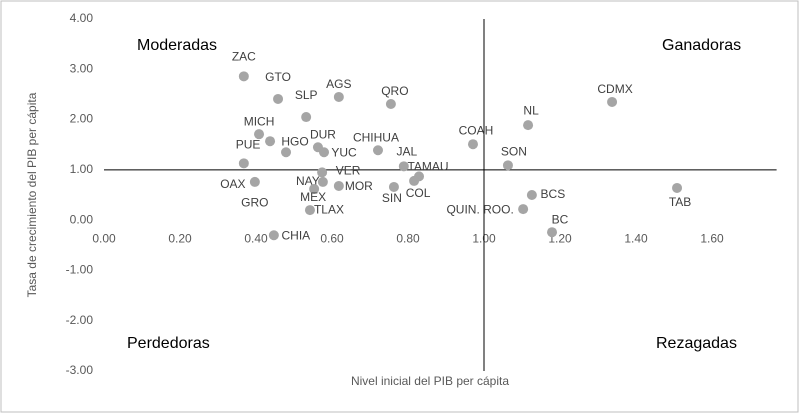 The image size is (800, 414). I want to click on point-label: AGS, so click(338, 84).